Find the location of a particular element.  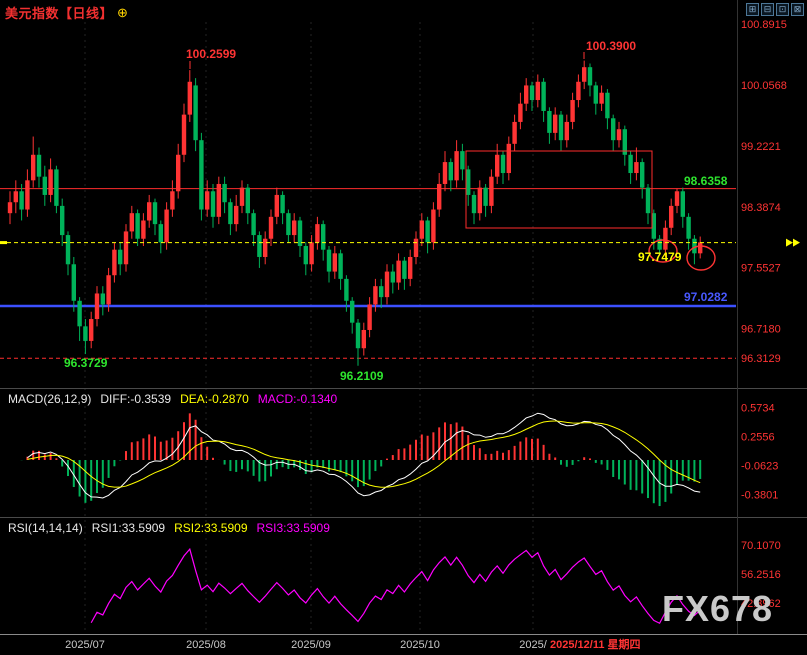

user-drawings is located at coordinates (590, 210).